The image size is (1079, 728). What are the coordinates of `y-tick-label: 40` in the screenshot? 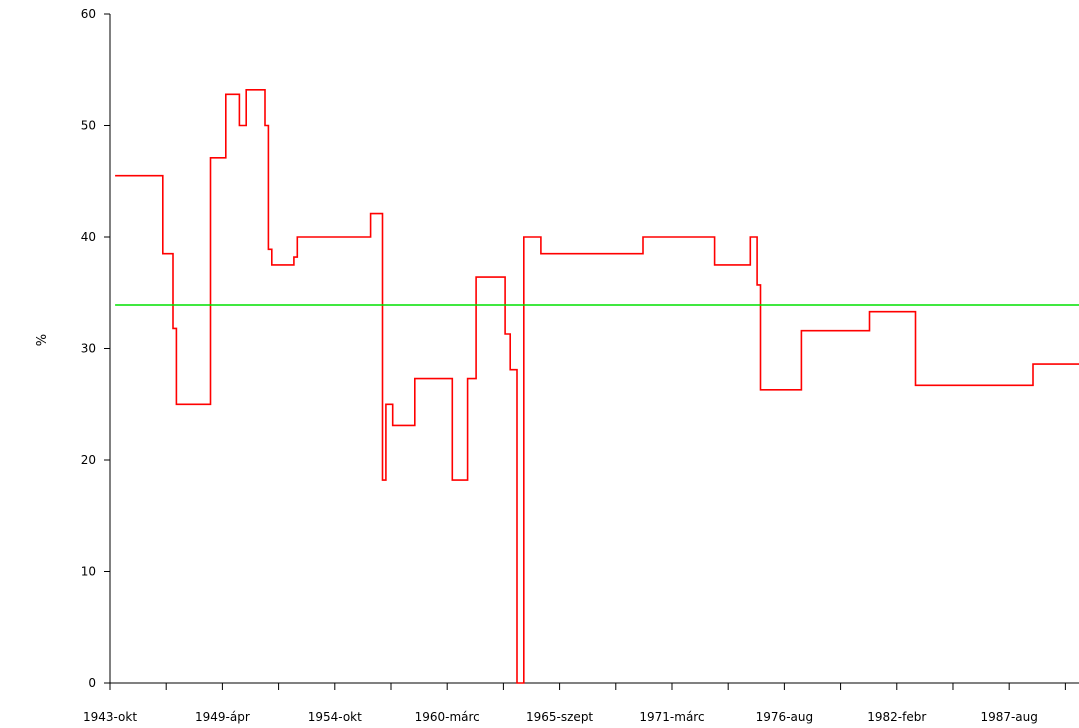 It's located at (88, 237).